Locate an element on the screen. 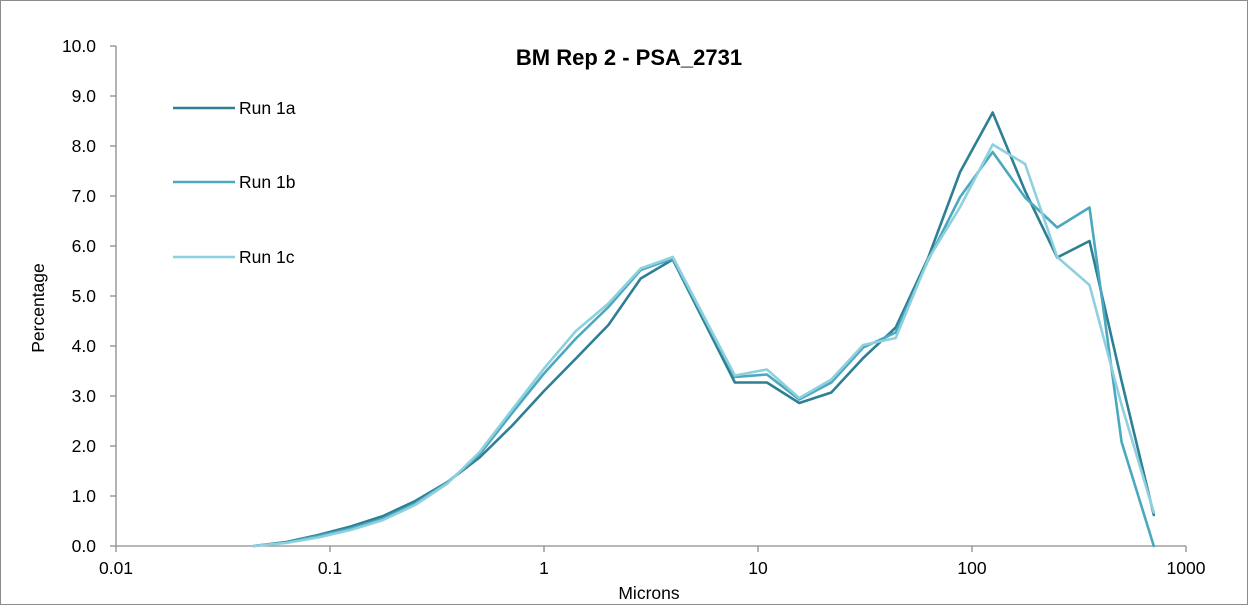 This screenshot has width=1248, height=608. y-tick-label: 8.0 is located at coordinates (84, 146).